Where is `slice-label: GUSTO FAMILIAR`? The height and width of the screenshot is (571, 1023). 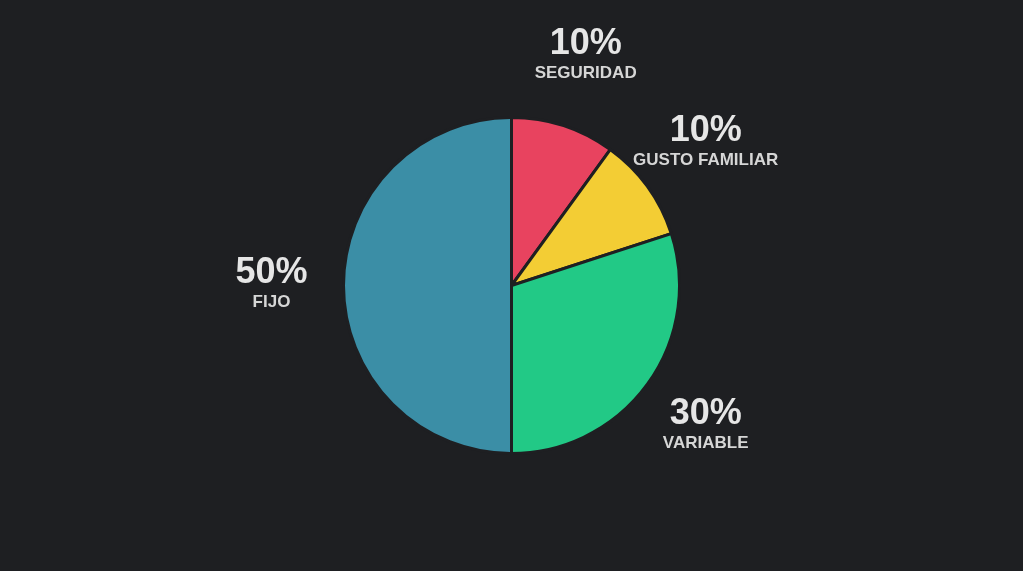 slice-label: GUSTO FAMILIAR is located at coordinates (706, 160).